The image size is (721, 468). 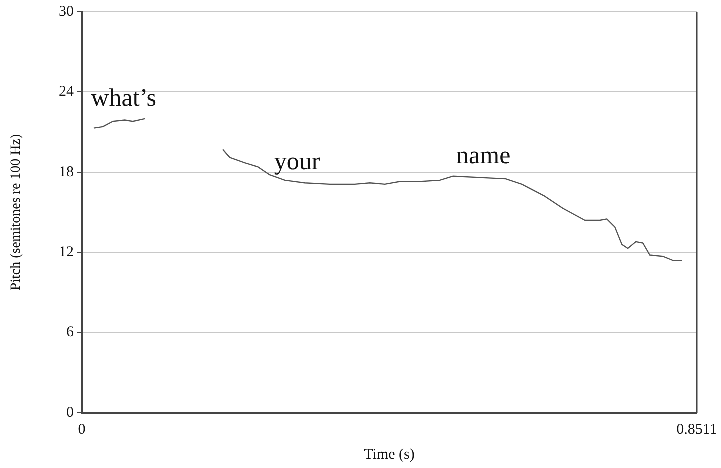 What do you see at coordinates (66, 12) in the screenshot?
I see `y-tick-label: 30` at bounding box center [66, 12].